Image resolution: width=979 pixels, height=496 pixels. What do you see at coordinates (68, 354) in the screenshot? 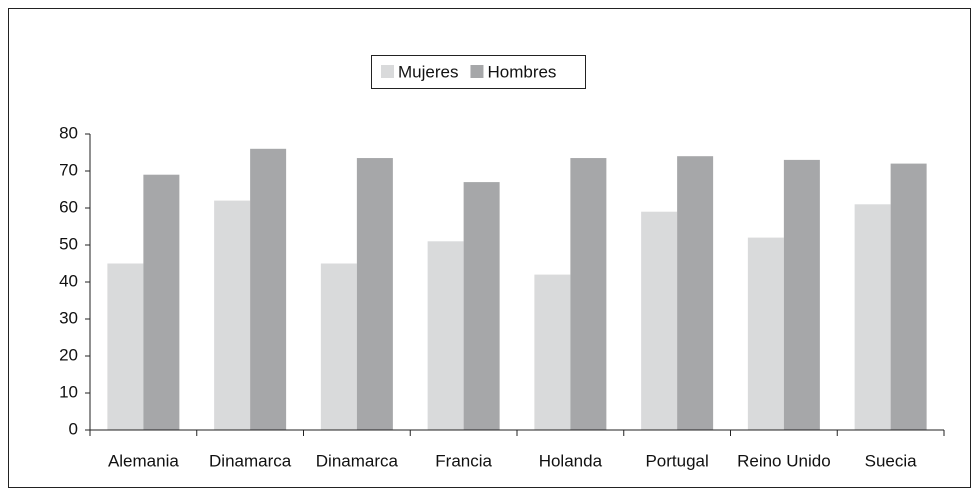
I see `y-tick-label: 20` at bounding box center [68, 354].